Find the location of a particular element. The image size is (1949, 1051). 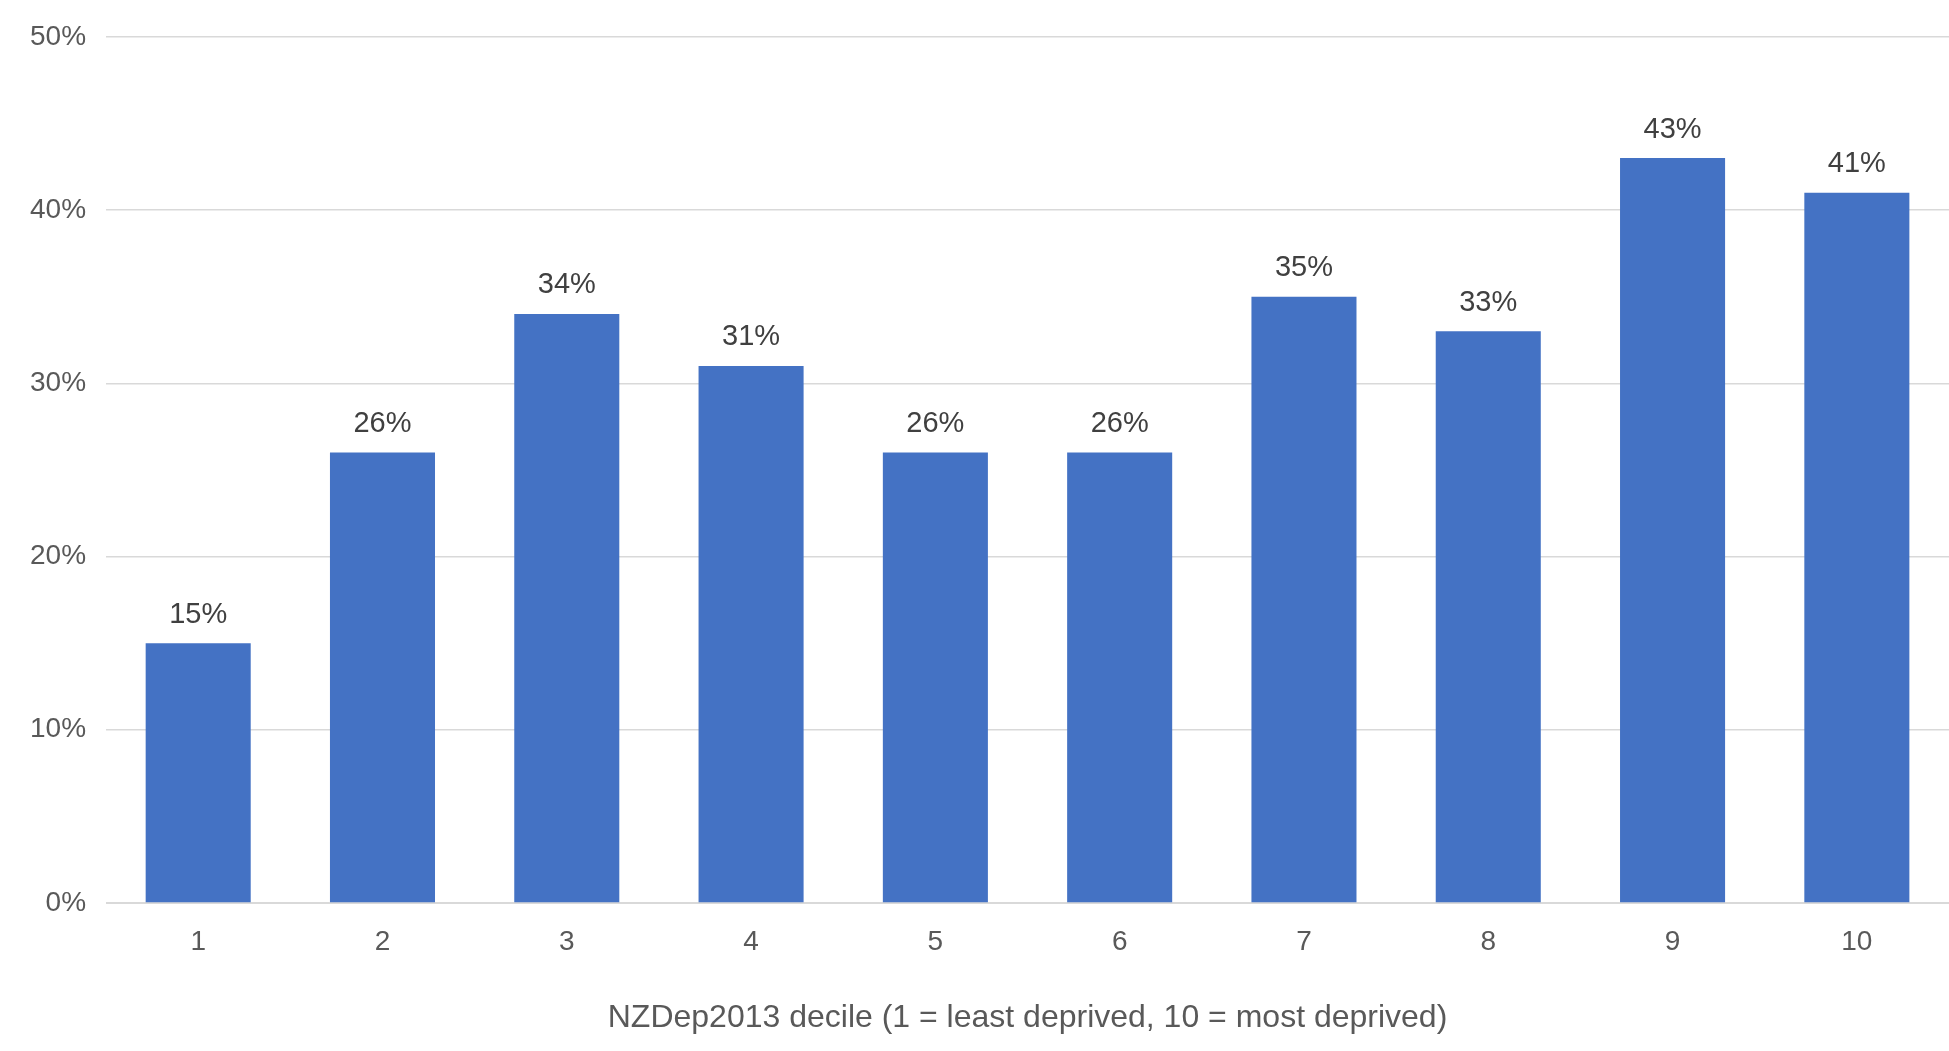

x-tick-label: 4 is located at coordinates (751, 940).